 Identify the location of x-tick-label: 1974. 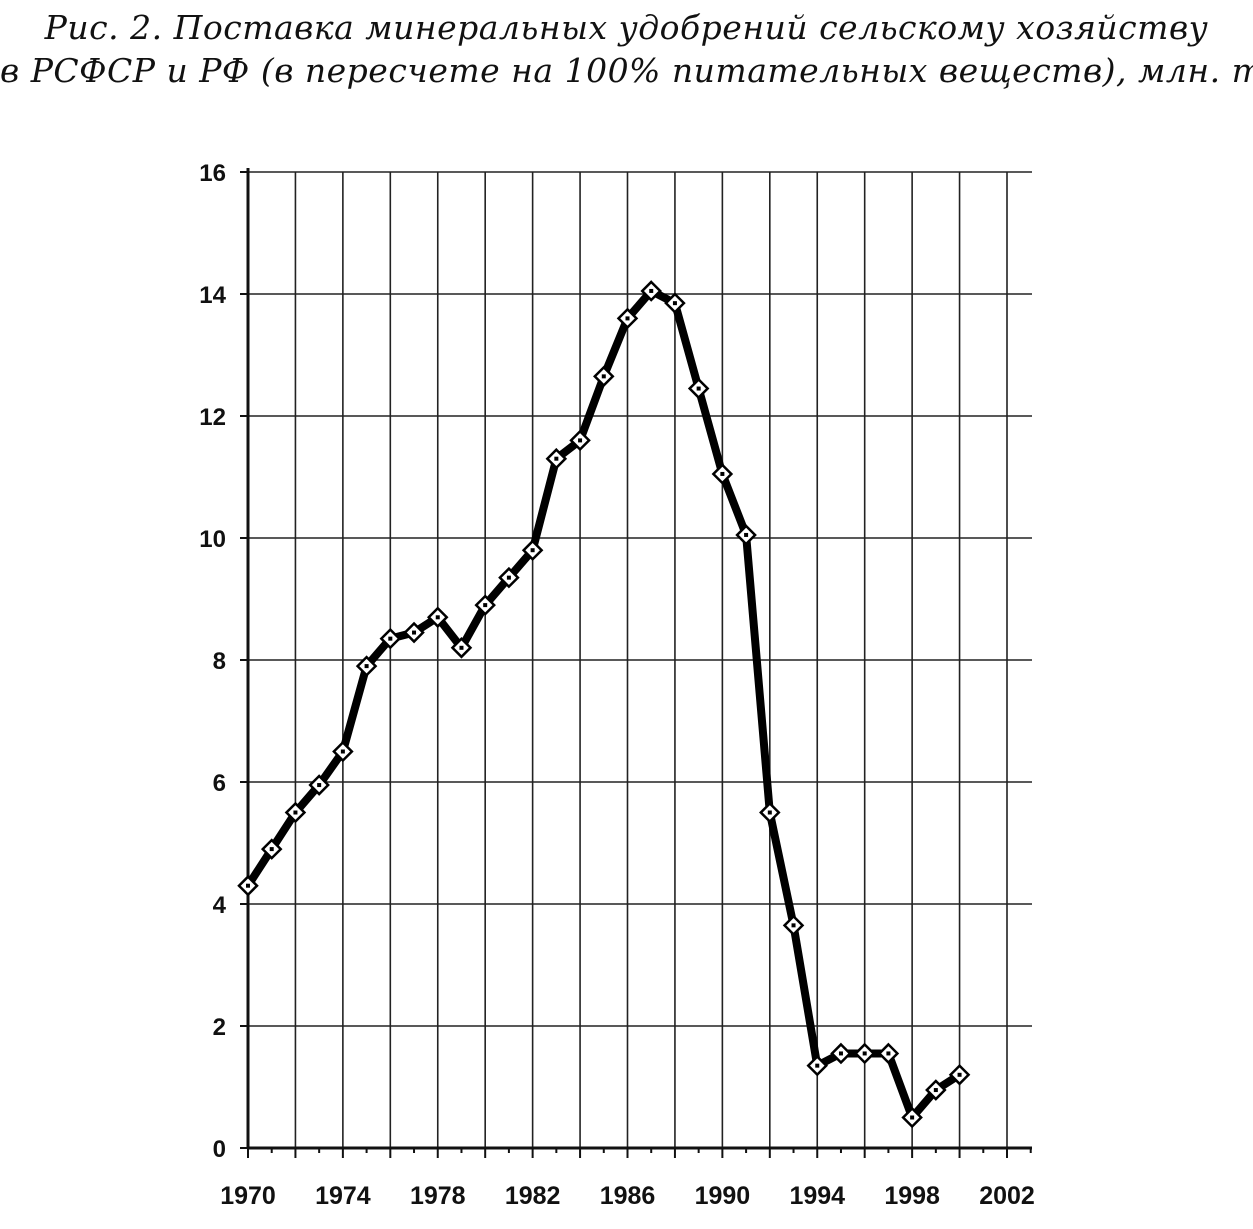
(343, 1196).